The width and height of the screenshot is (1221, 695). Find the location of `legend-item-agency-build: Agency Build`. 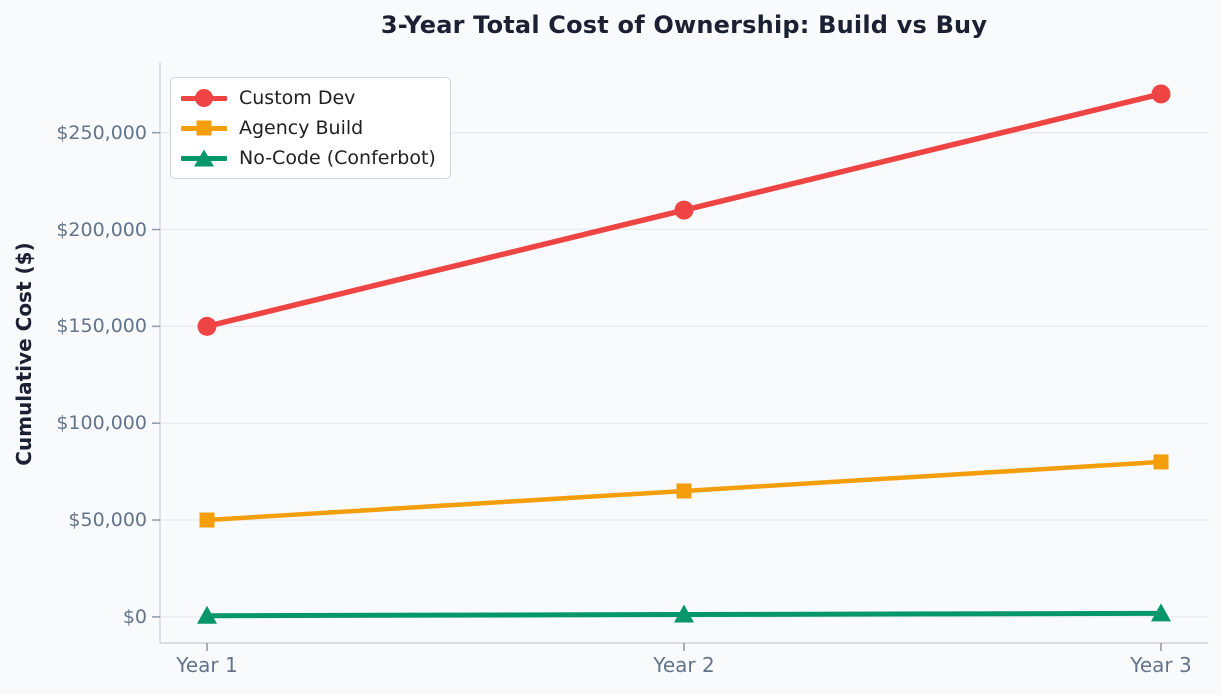

legend-item-agency-build: Agency Build is located at coordinates (308, 128).